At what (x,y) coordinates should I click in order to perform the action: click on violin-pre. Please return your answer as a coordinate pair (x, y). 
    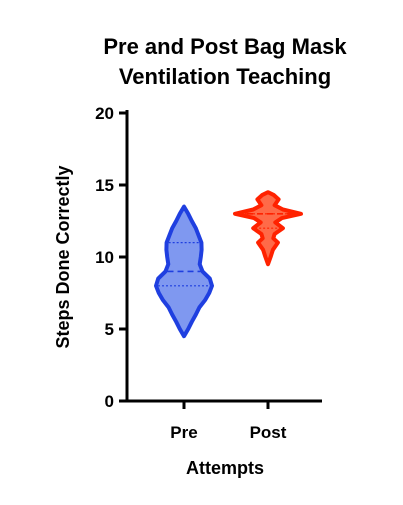
    Looking at the image, I should click on (184, 271).